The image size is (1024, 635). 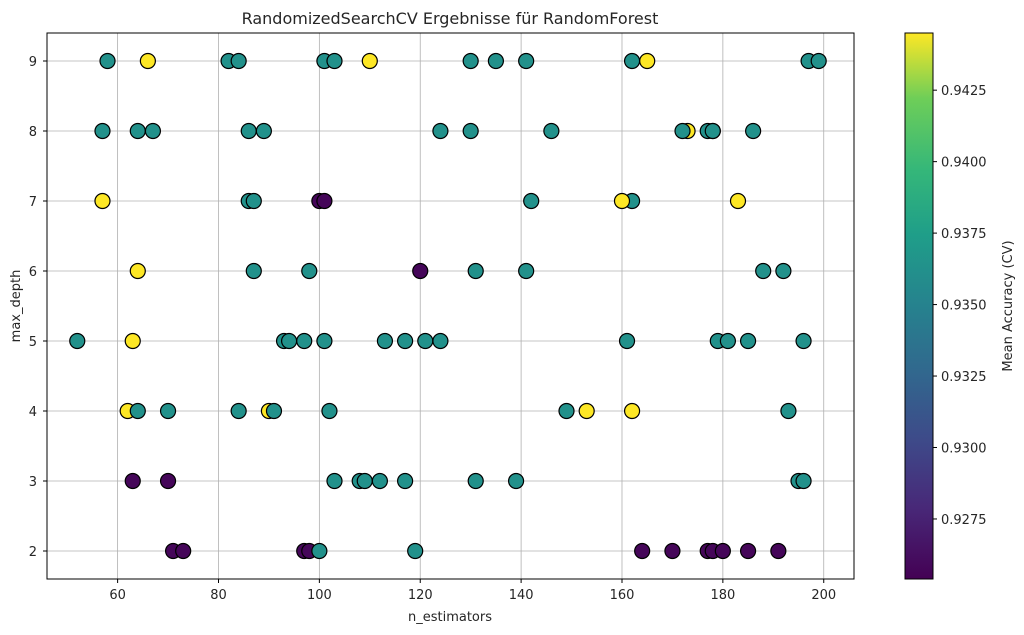 I want to click on y-tick-label: 8, so click(x=33, y=132).